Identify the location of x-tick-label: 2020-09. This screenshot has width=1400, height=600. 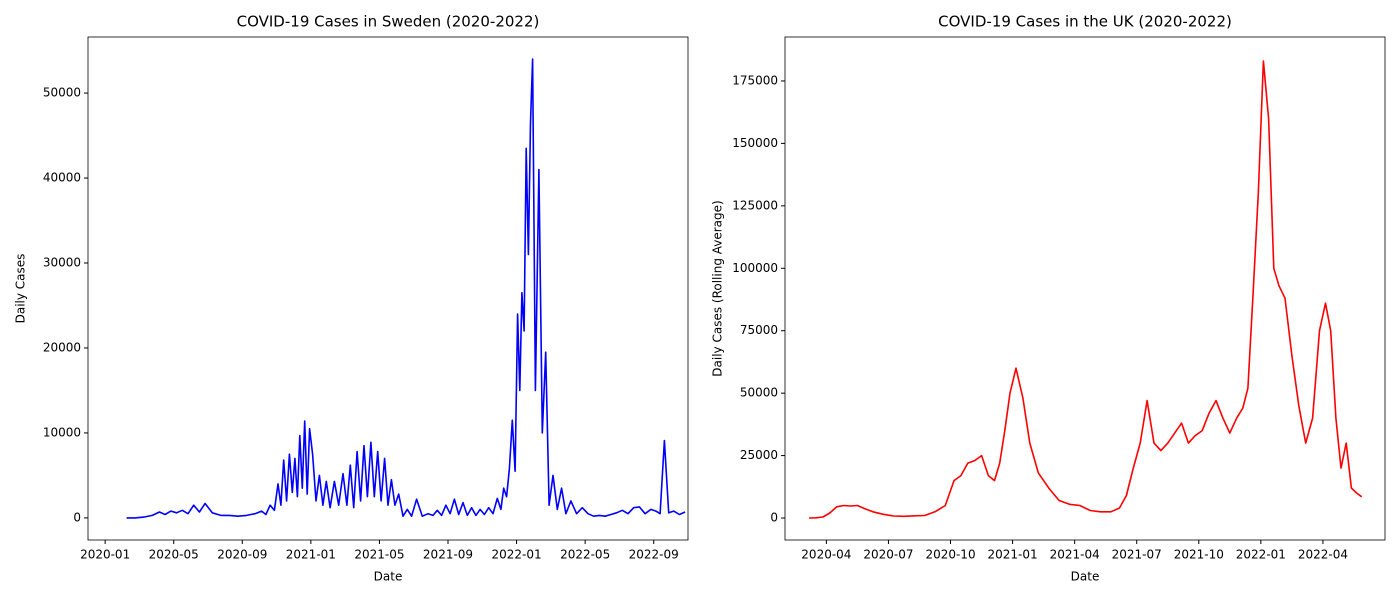
(242, 555).